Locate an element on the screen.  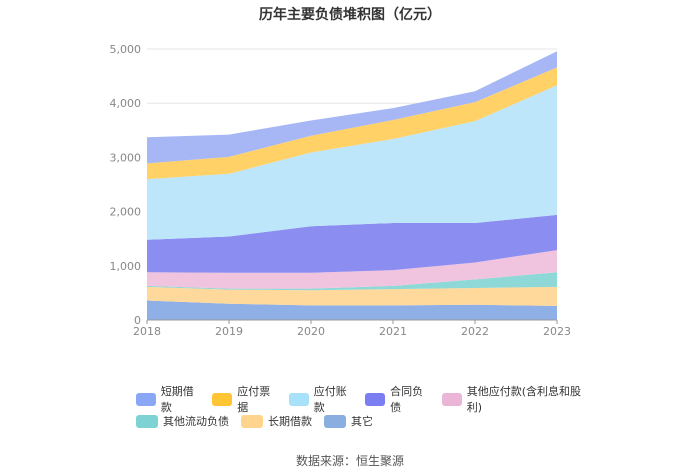
y-tick-label: 1,000 is located at coordinates (126, 266).